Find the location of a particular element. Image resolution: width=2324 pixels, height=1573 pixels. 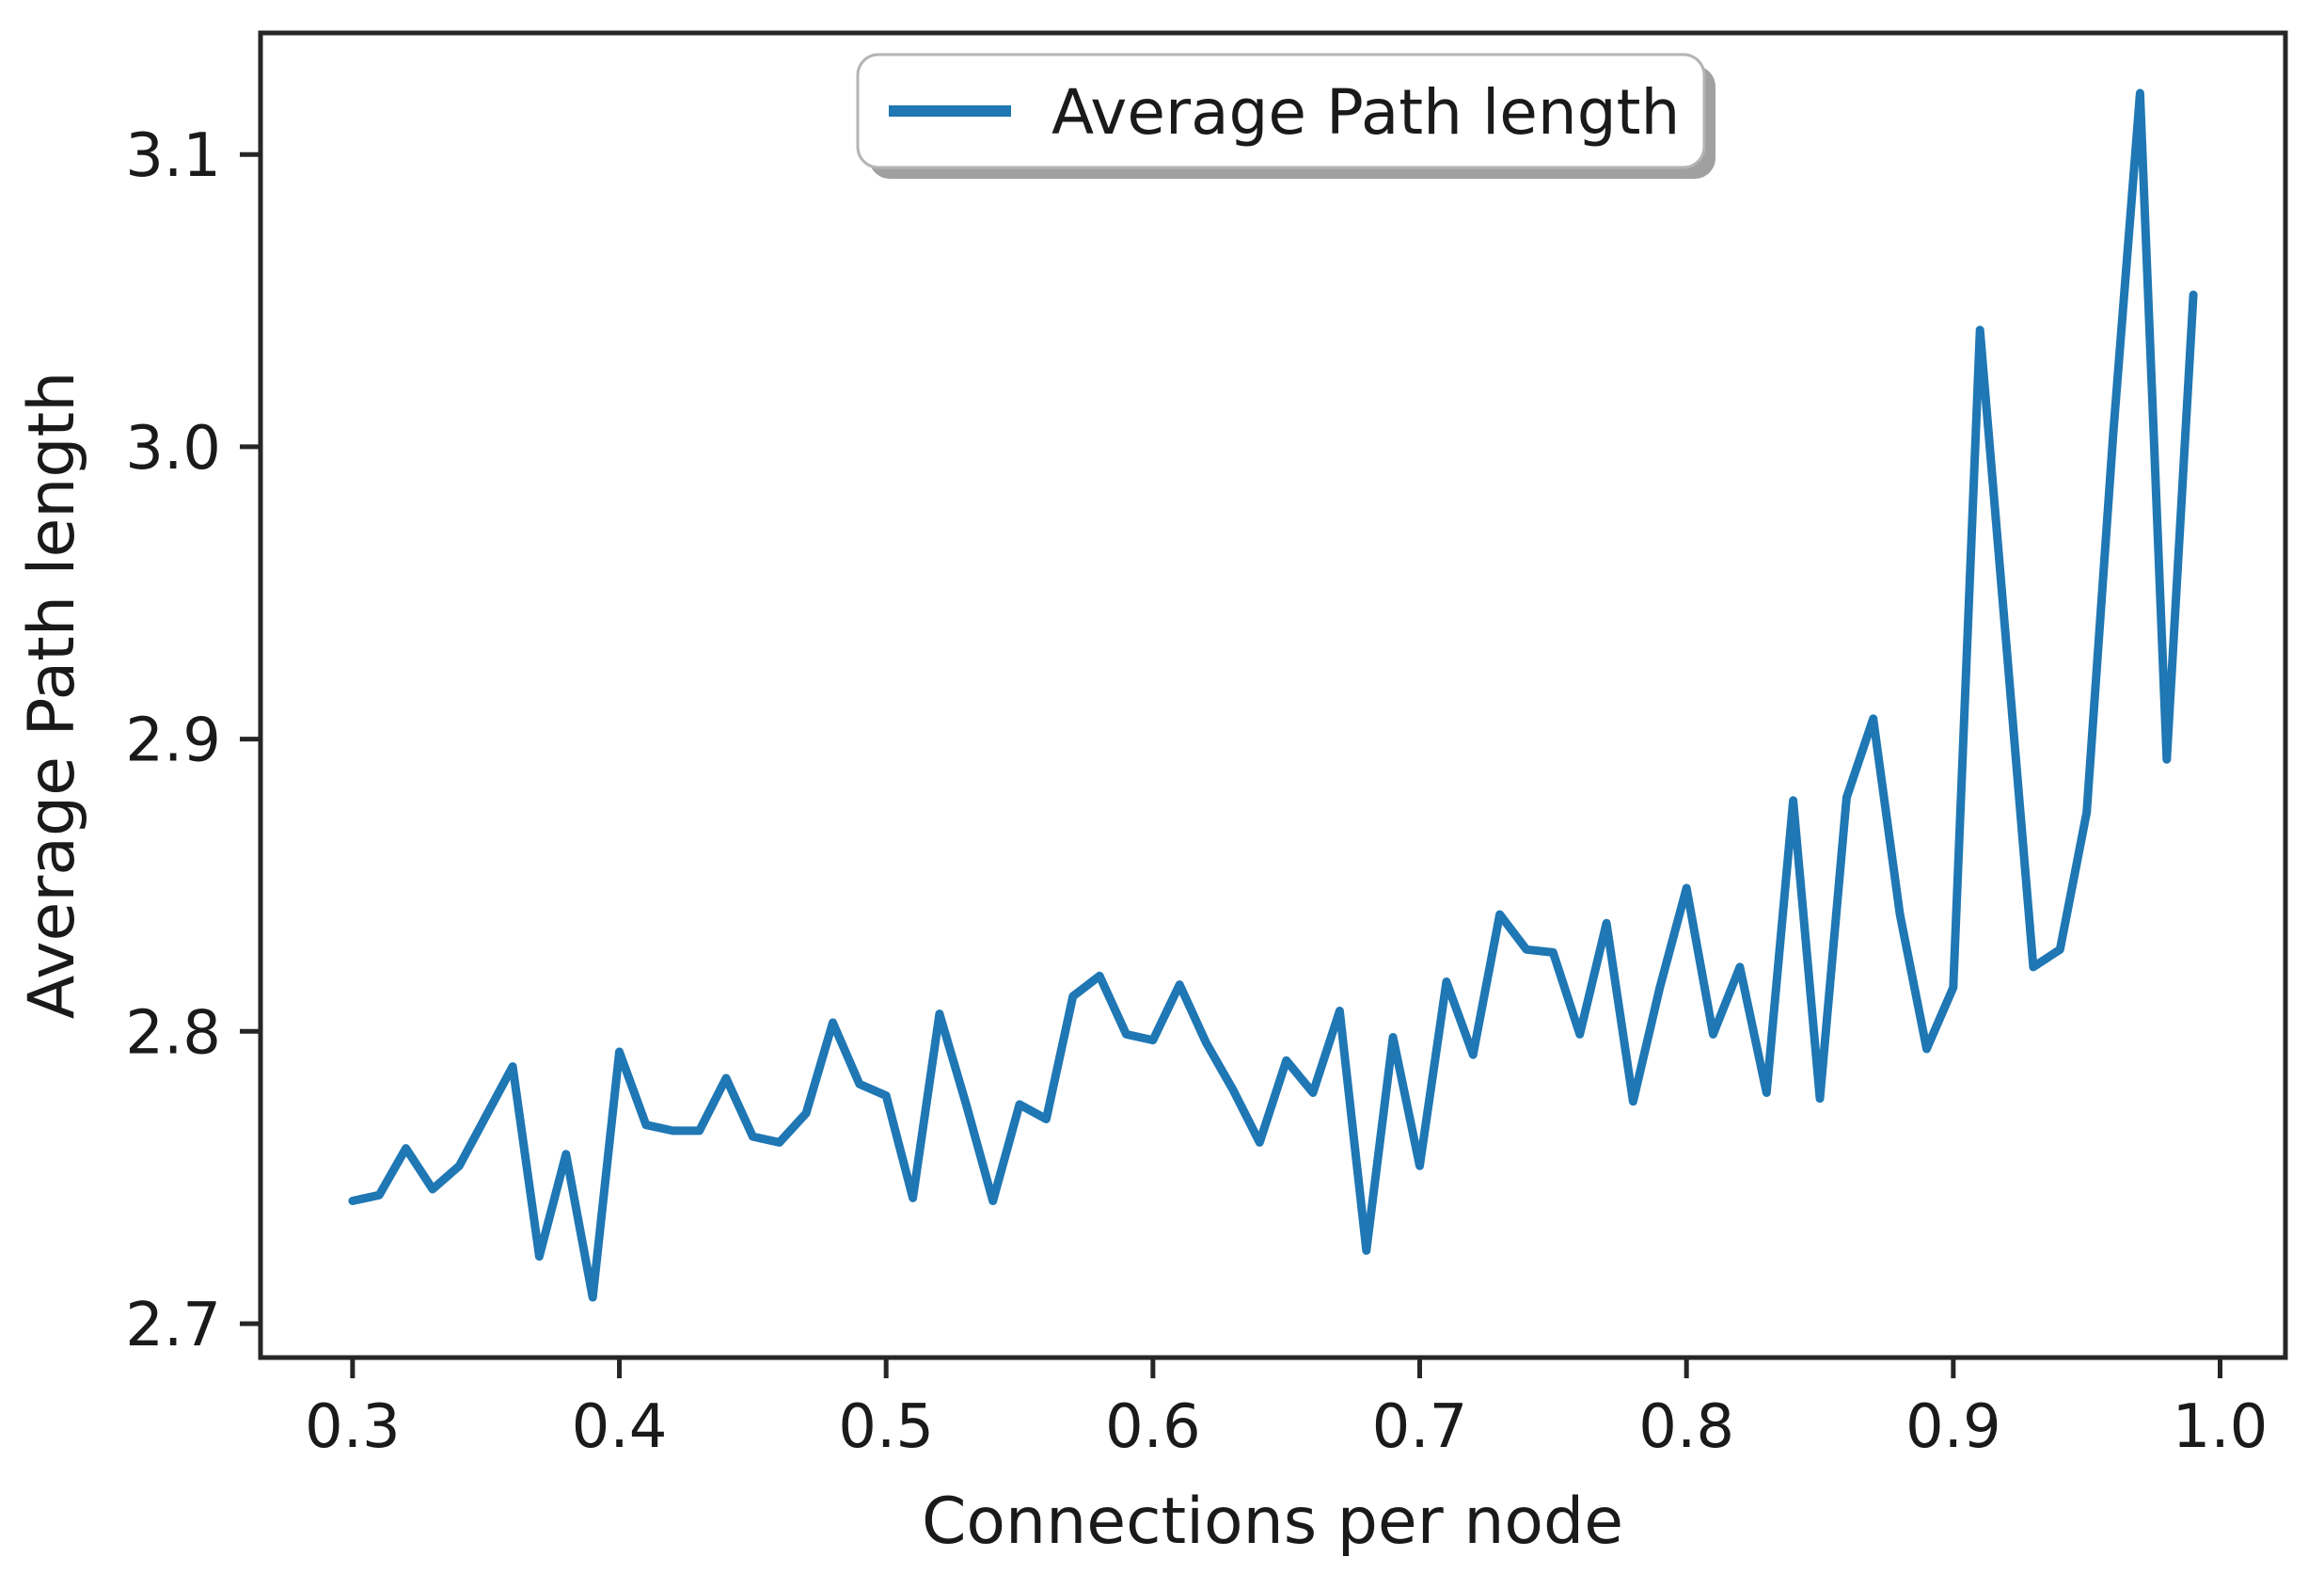

y-tick-label: 2.9 is located at coordinates (173, 741).